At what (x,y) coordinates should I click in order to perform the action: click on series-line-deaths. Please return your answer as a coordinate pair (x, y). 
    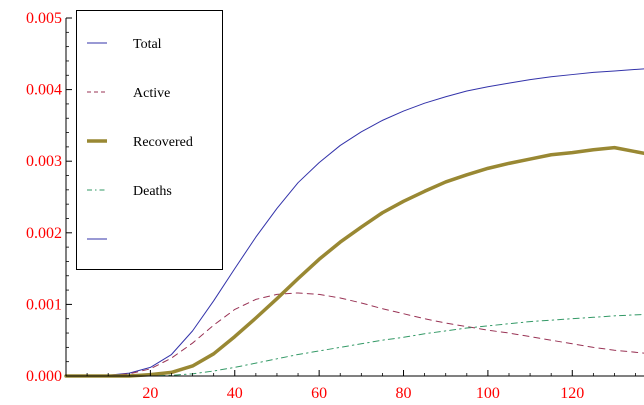
    Looking at the image, I should click on (354, 345).